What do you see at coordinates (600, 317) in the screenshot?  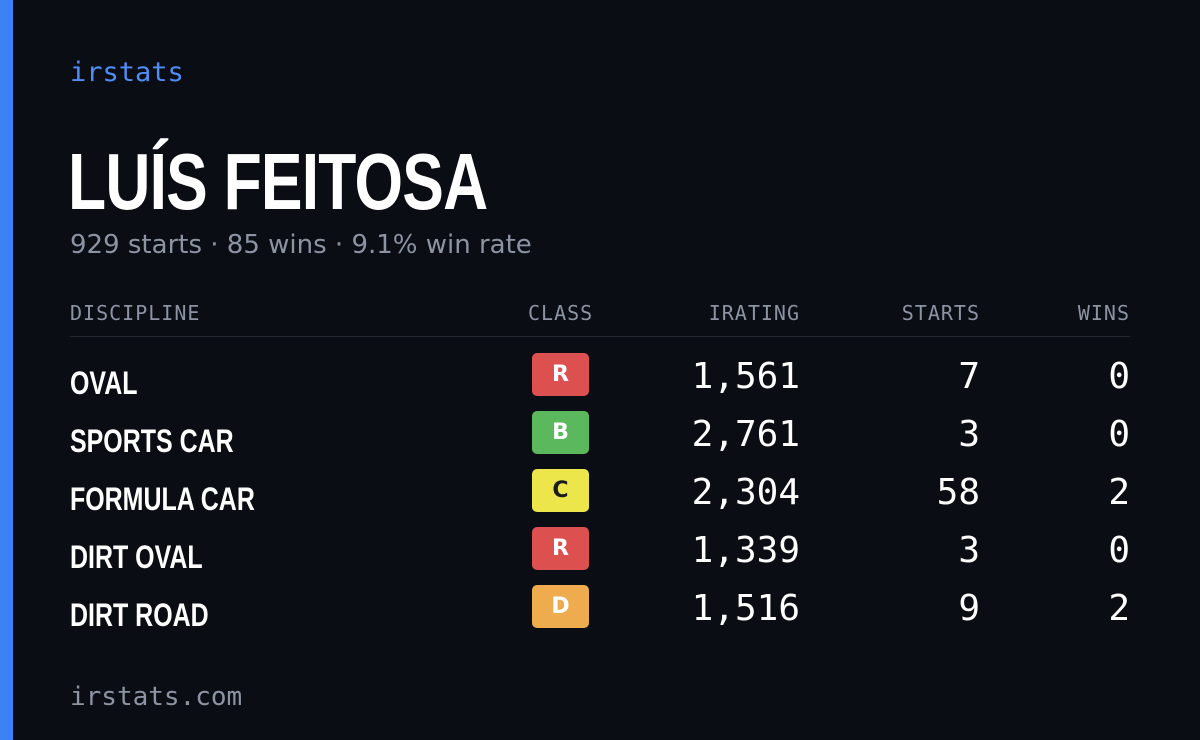 I see `table-header: DISCIPLINE CLASS IRATING STARTS WINS` at bounding box center [600, 317].